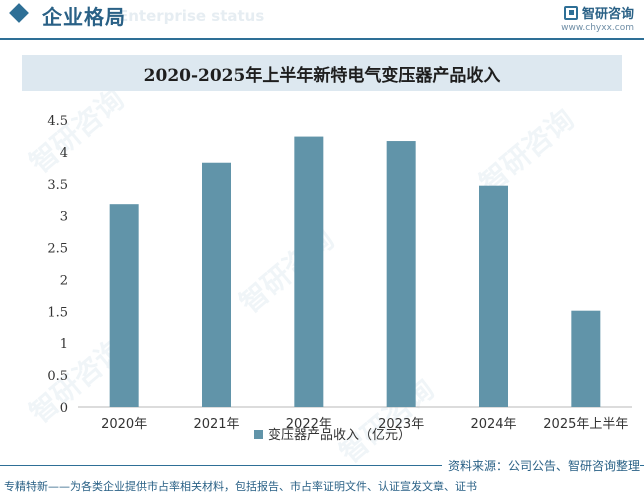  What do you see at coordinates (64, 280) in the screenshot?
I see `y-tick-label: 2` at bounding box center [64, 280].